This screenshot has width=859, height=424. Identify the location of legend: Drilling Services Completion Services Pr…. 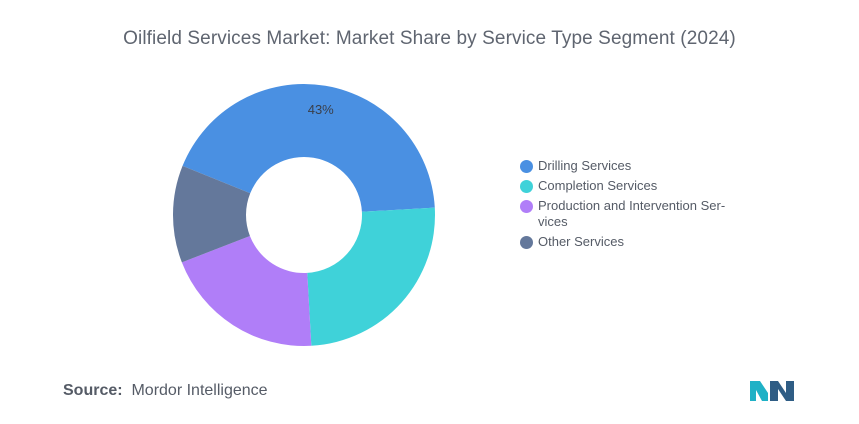
(632, 206).